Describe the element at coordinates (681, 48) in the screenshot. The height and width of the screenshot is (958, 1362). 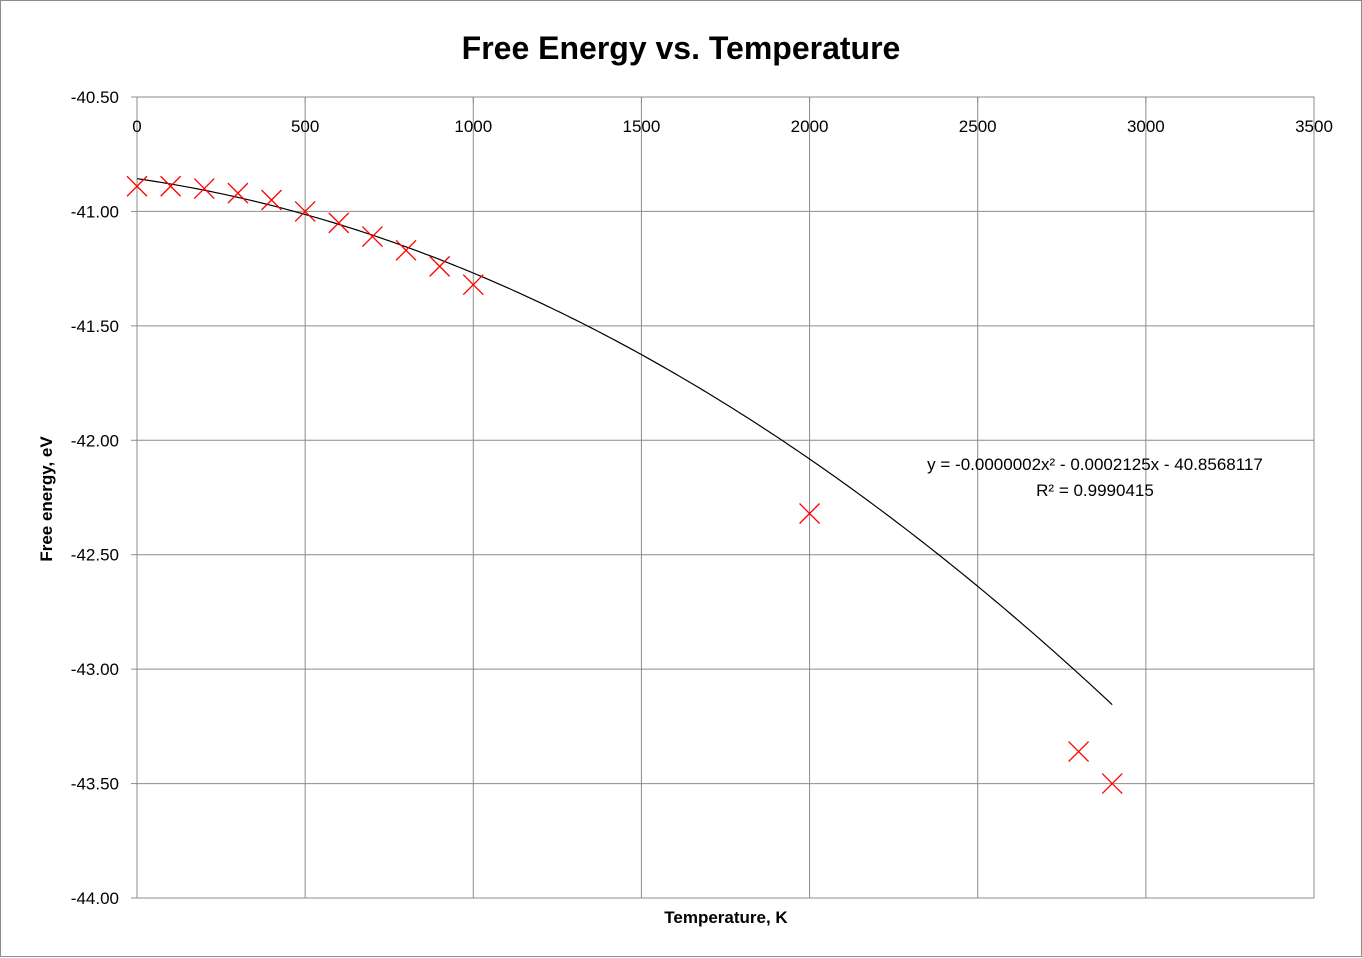
I see `chart-title: Free Energy vs. Temperature` at that location.